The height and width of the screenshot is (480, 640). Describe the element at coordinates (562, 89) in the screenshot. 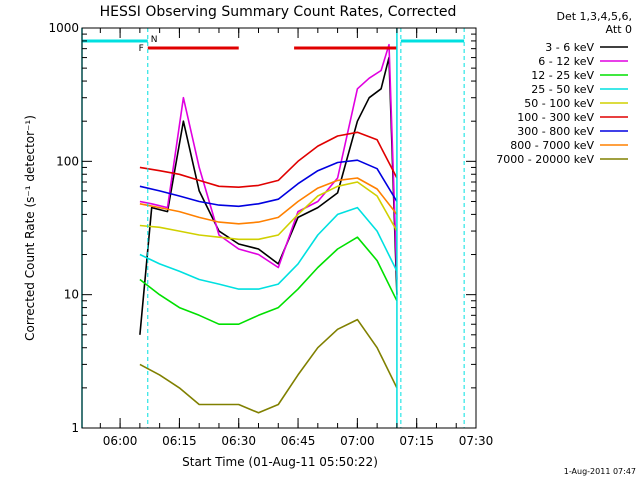

I see `legend-label: 25 - 50 keV` at that location.